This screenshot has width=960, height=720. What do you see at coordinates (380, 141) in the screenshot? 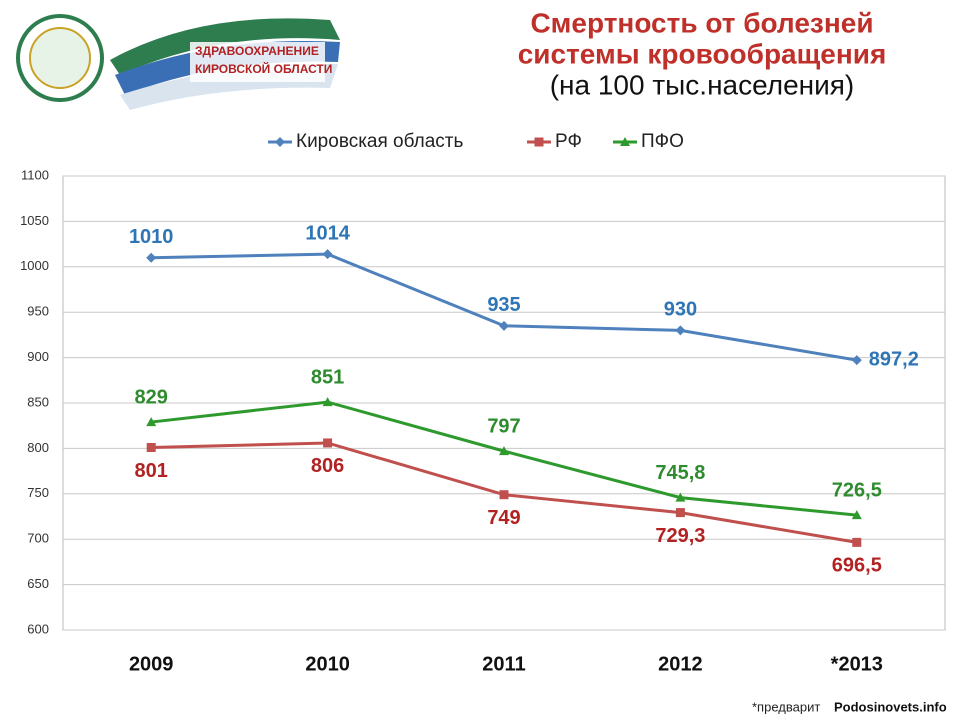
I see `legend-label: Кировская область` at bounding box center [380, 141].